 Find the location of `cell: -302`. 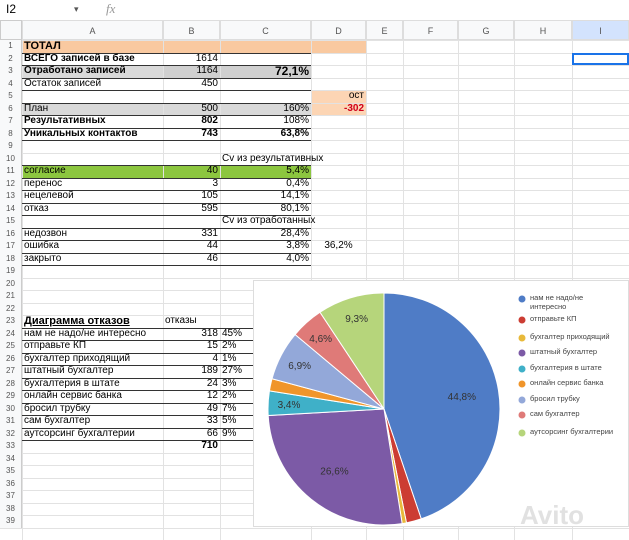

cell: -302 is located at coordinates (353, 108).